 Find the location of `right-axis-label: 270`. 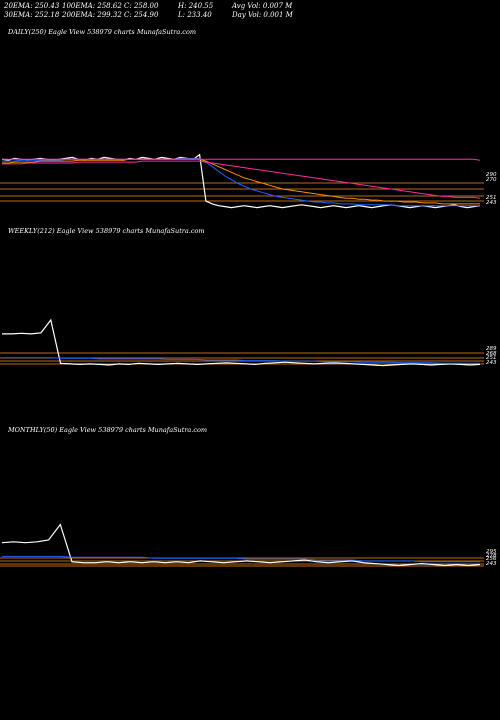

right-axis-label: 270 is located at coordinates (491, 180).